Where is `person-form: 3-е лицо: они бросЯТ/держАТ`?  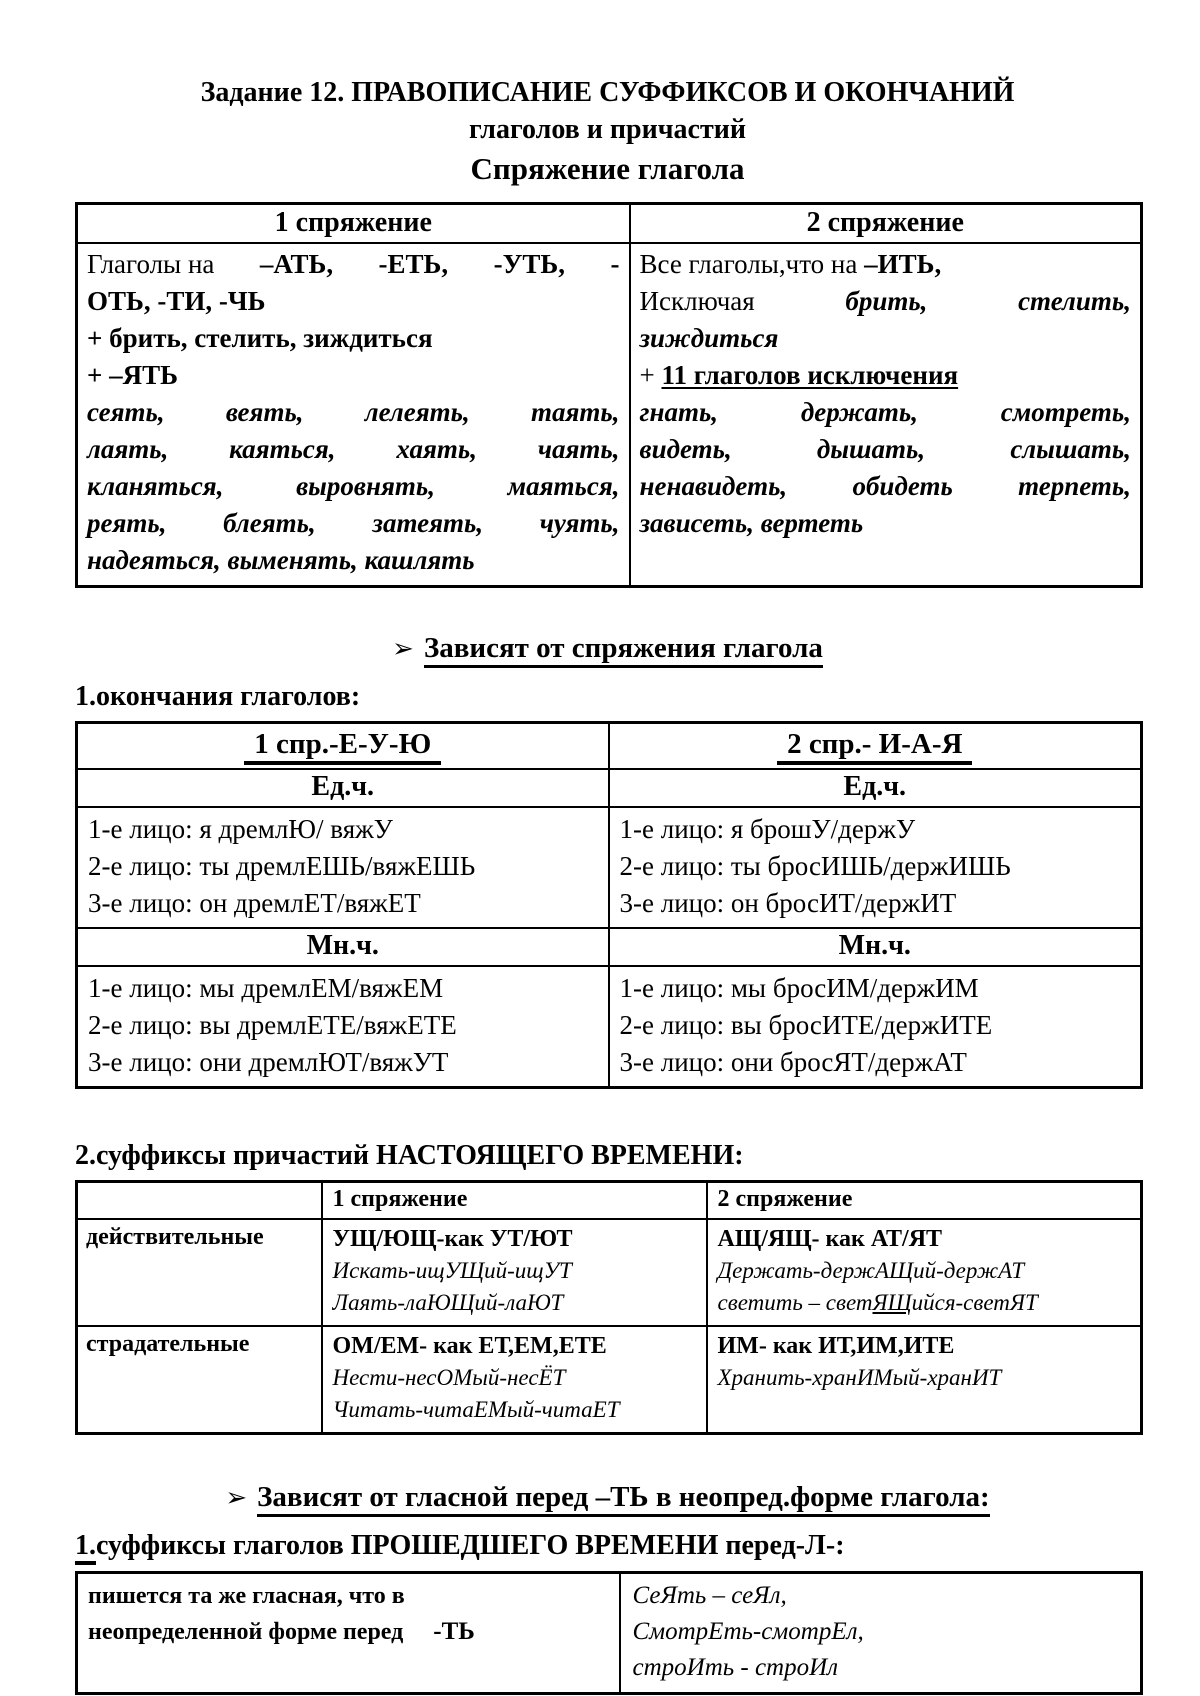
person-form: 3-е лицо: они бросЯТ/держАТ is located at coordinates (793, 1062).